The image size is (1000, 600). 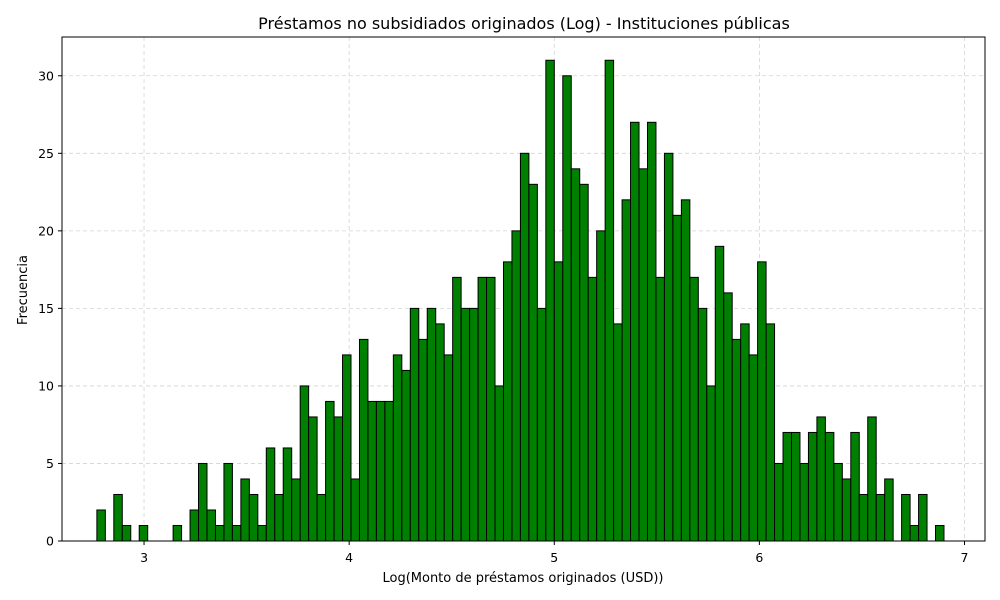 What do you see at coordinates (554, 557) in the screenshot?
I see `x-tick-label: 5` at bounding box center [554, 557].